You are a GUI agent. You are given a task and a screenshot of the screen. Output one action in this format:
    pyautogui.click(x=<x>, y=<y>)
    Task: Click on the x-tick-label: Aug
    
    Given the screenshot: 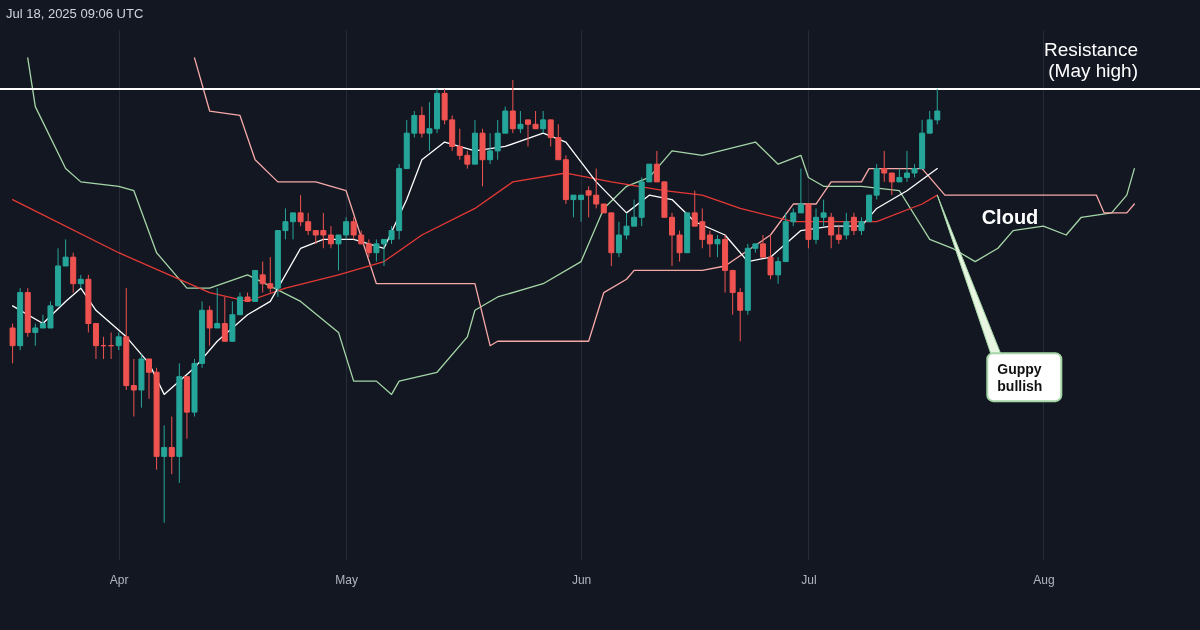 What is the action you would take?
    pyautogui.click(x=1044, y=579)
    